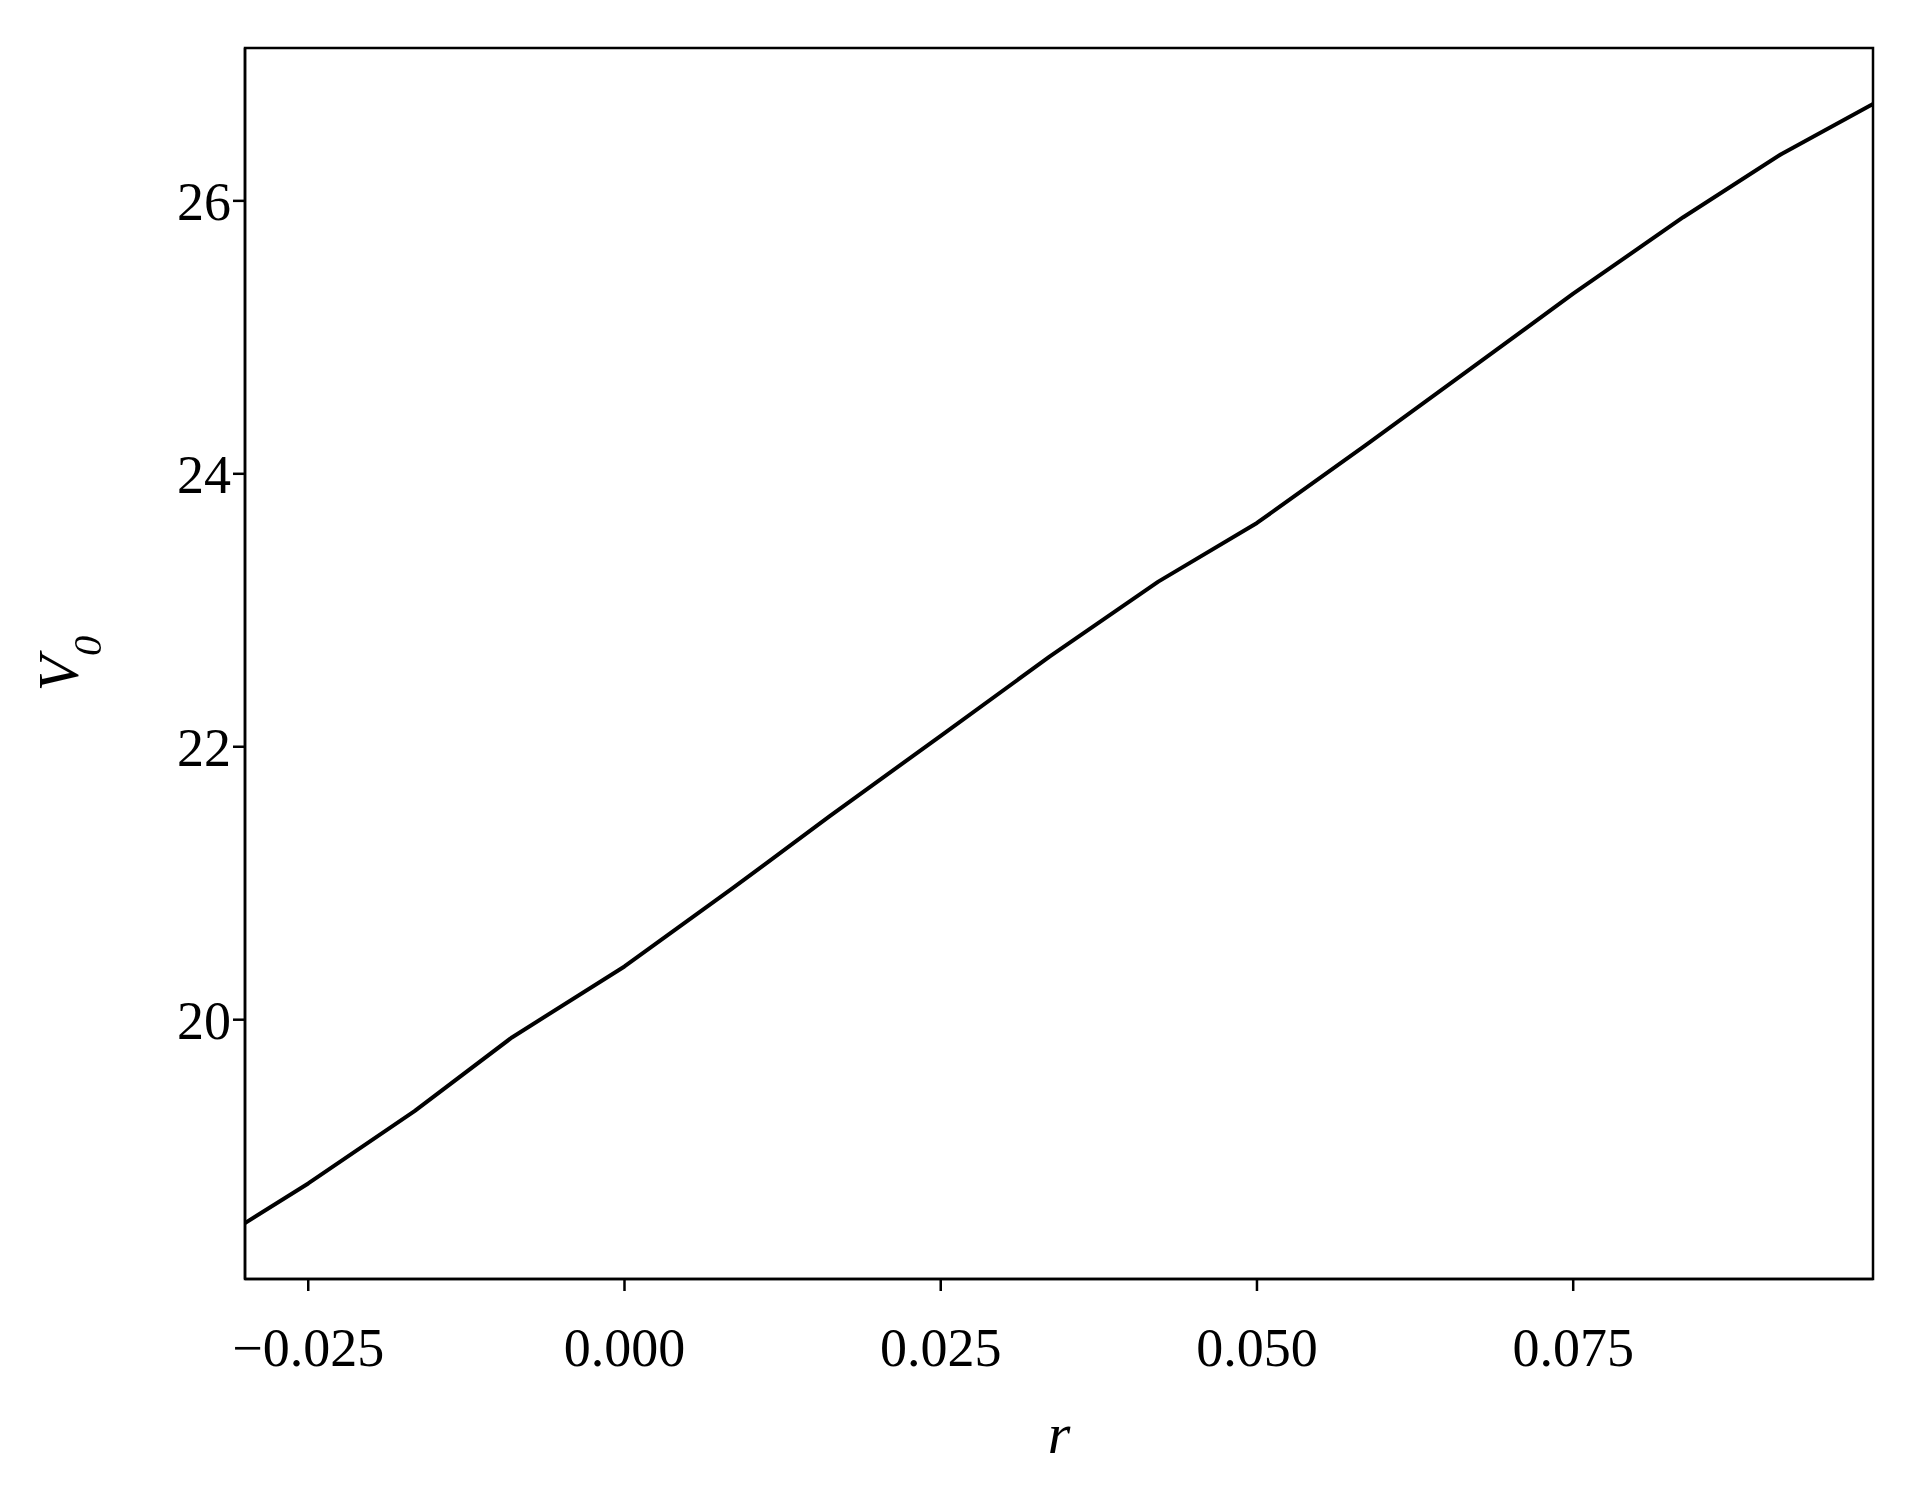 The width and height of the screenshot is (1911, 1512). I want to click on x-tick-label: −0.025, so click(308, 1348).